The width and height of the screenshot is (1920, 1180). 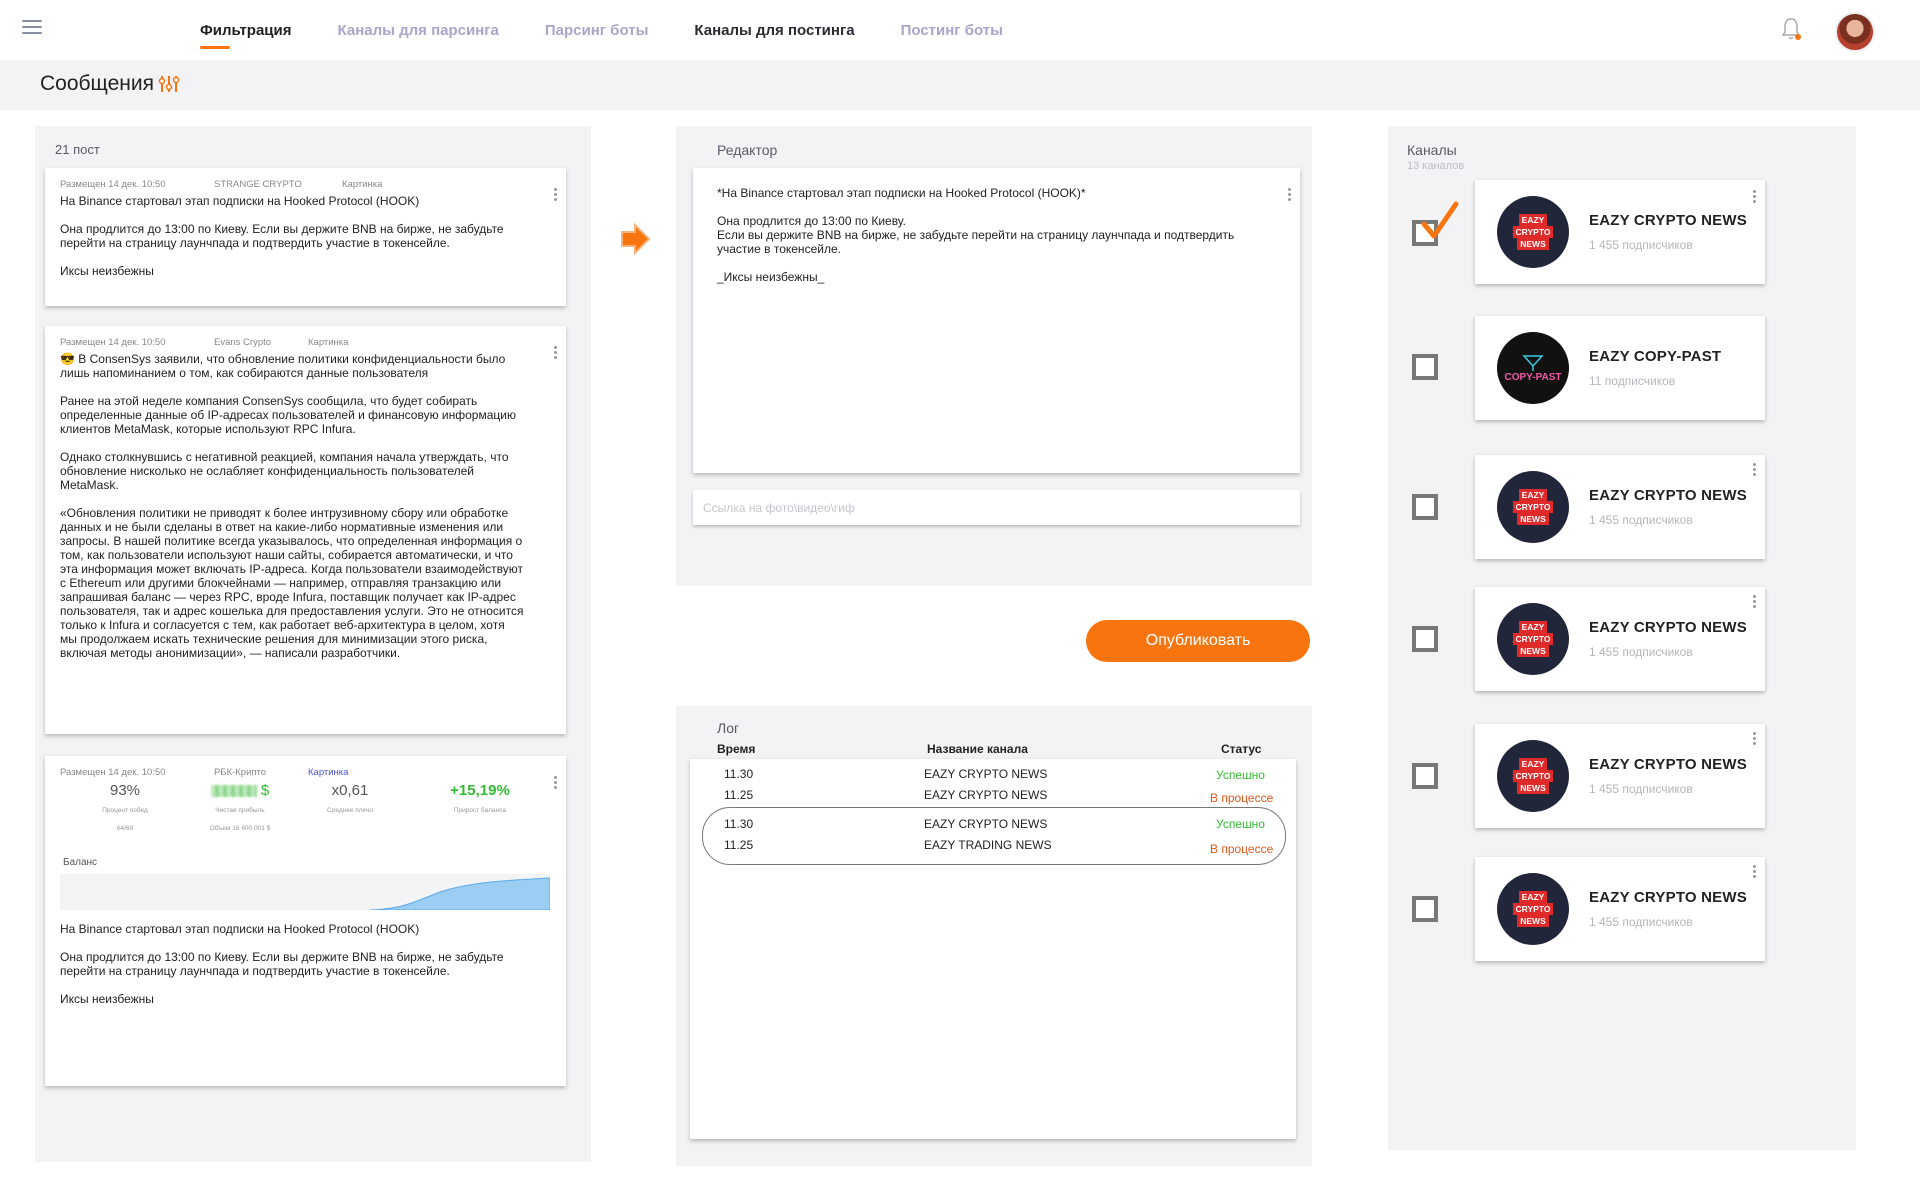 What do you see at coordinates (747, 150) in the screenshot?
I see `editor-label: Редактор` at bounding box center [747, 150].